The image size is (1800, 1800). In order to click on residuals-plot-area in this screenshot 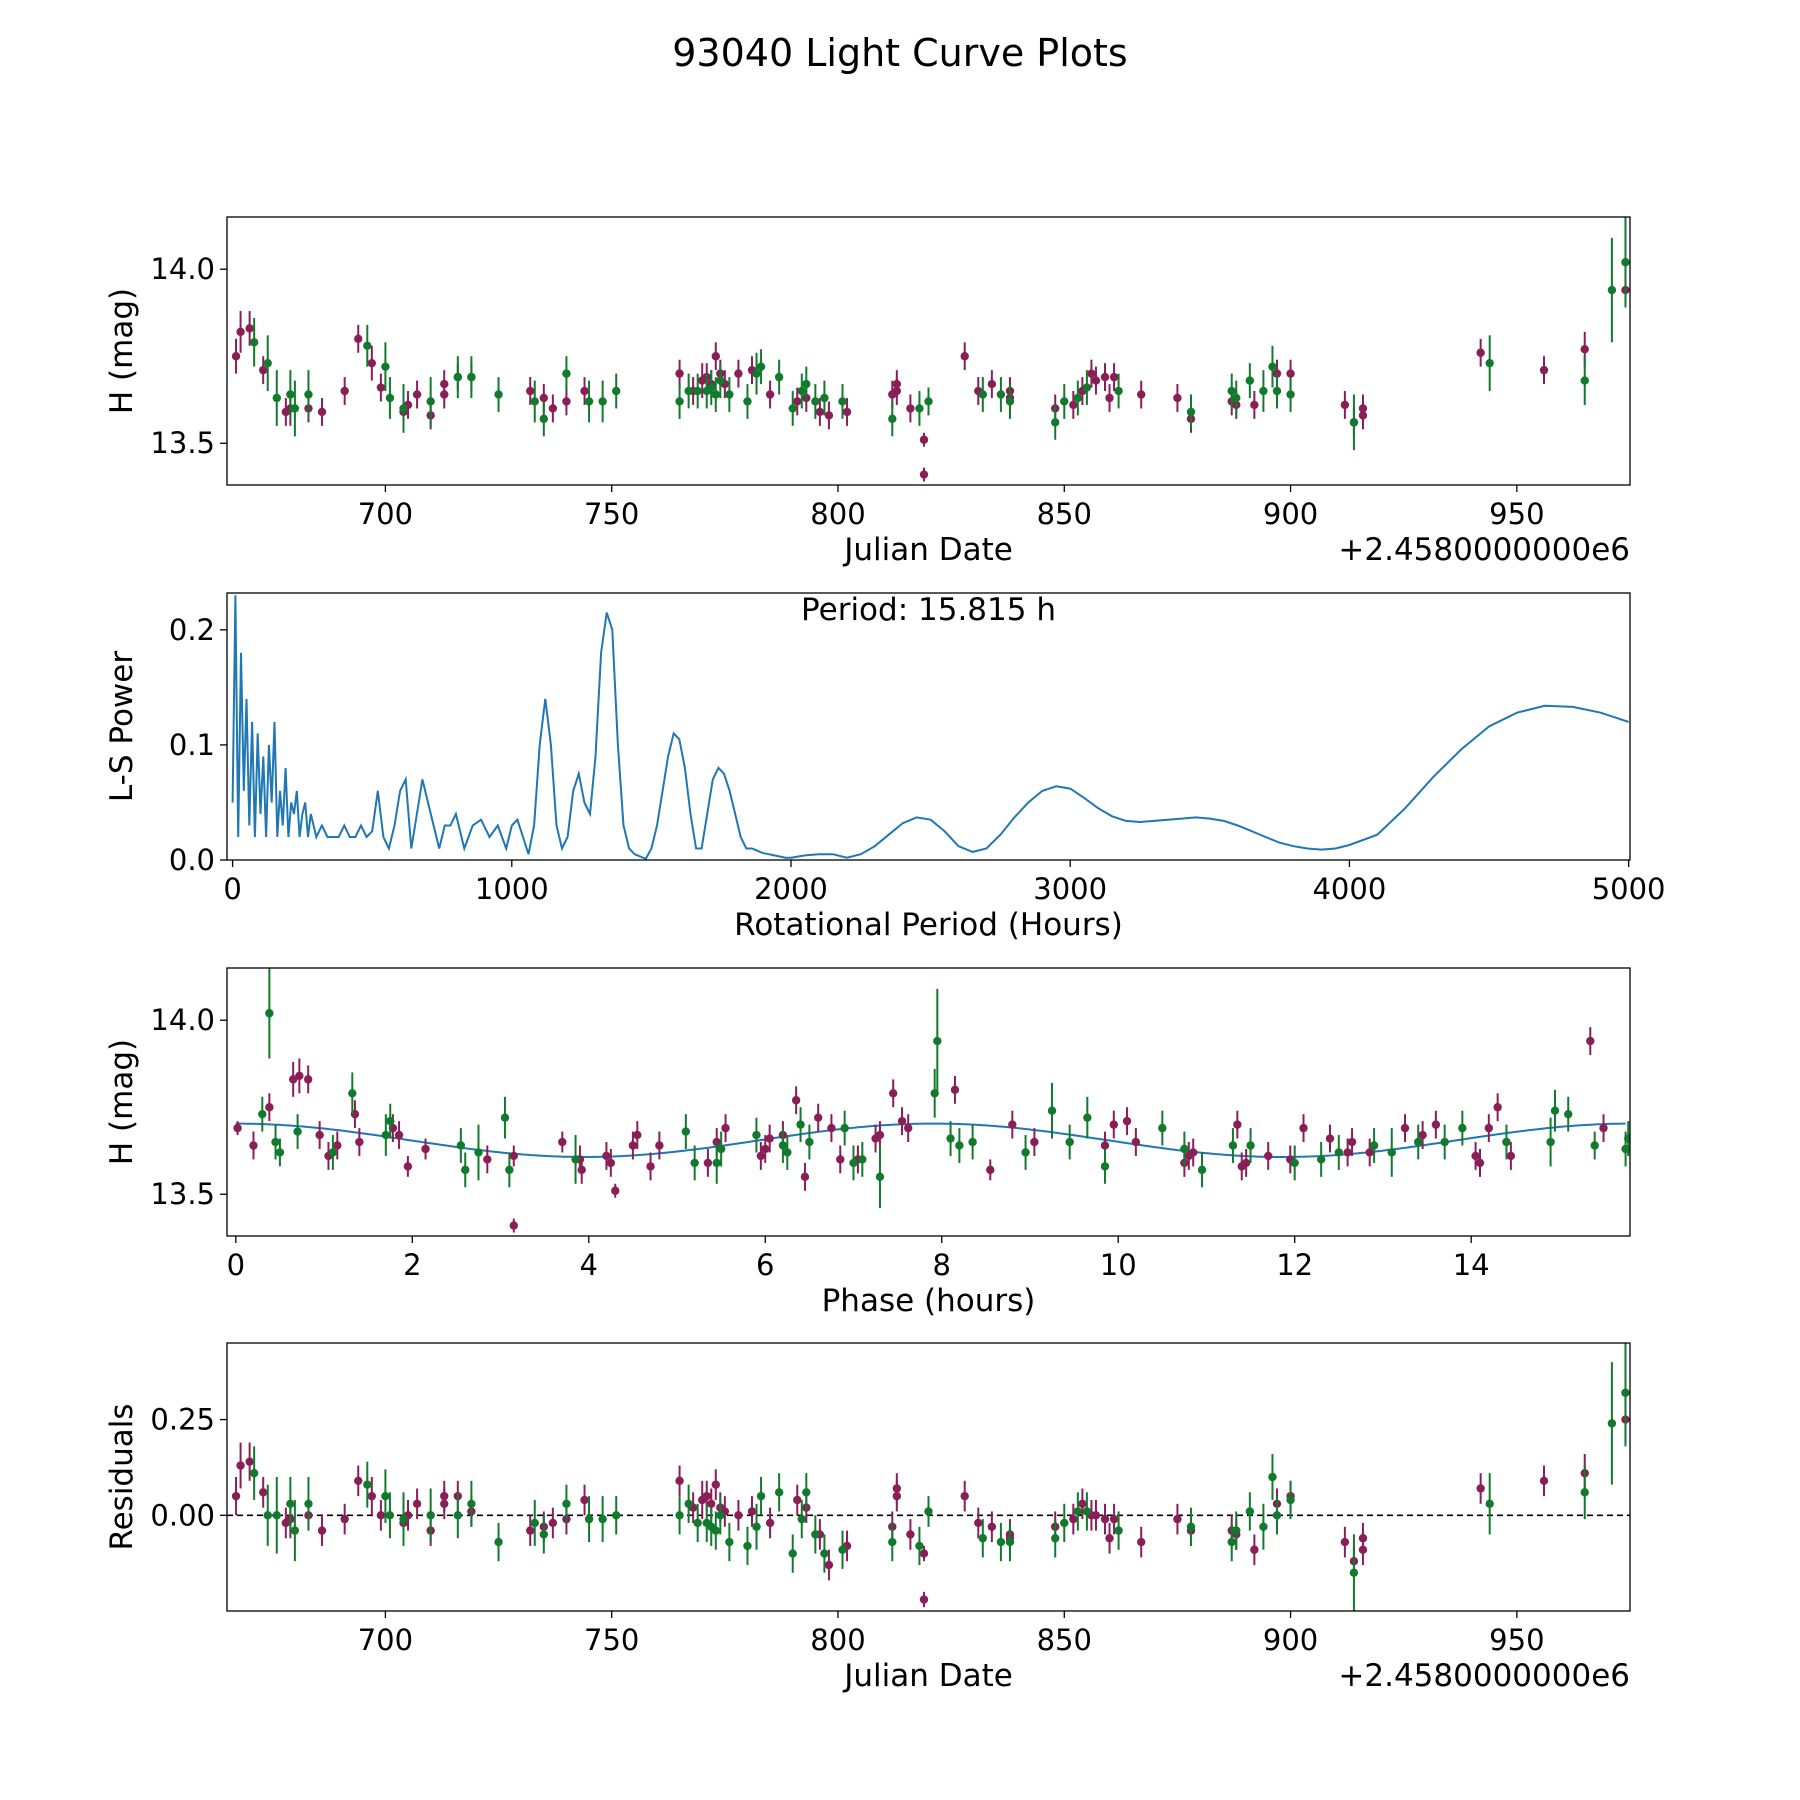, I will do `click(928, 1477)`.